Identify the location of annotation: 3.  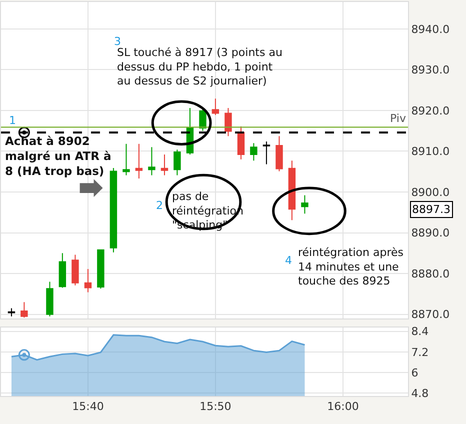
(117, 41).